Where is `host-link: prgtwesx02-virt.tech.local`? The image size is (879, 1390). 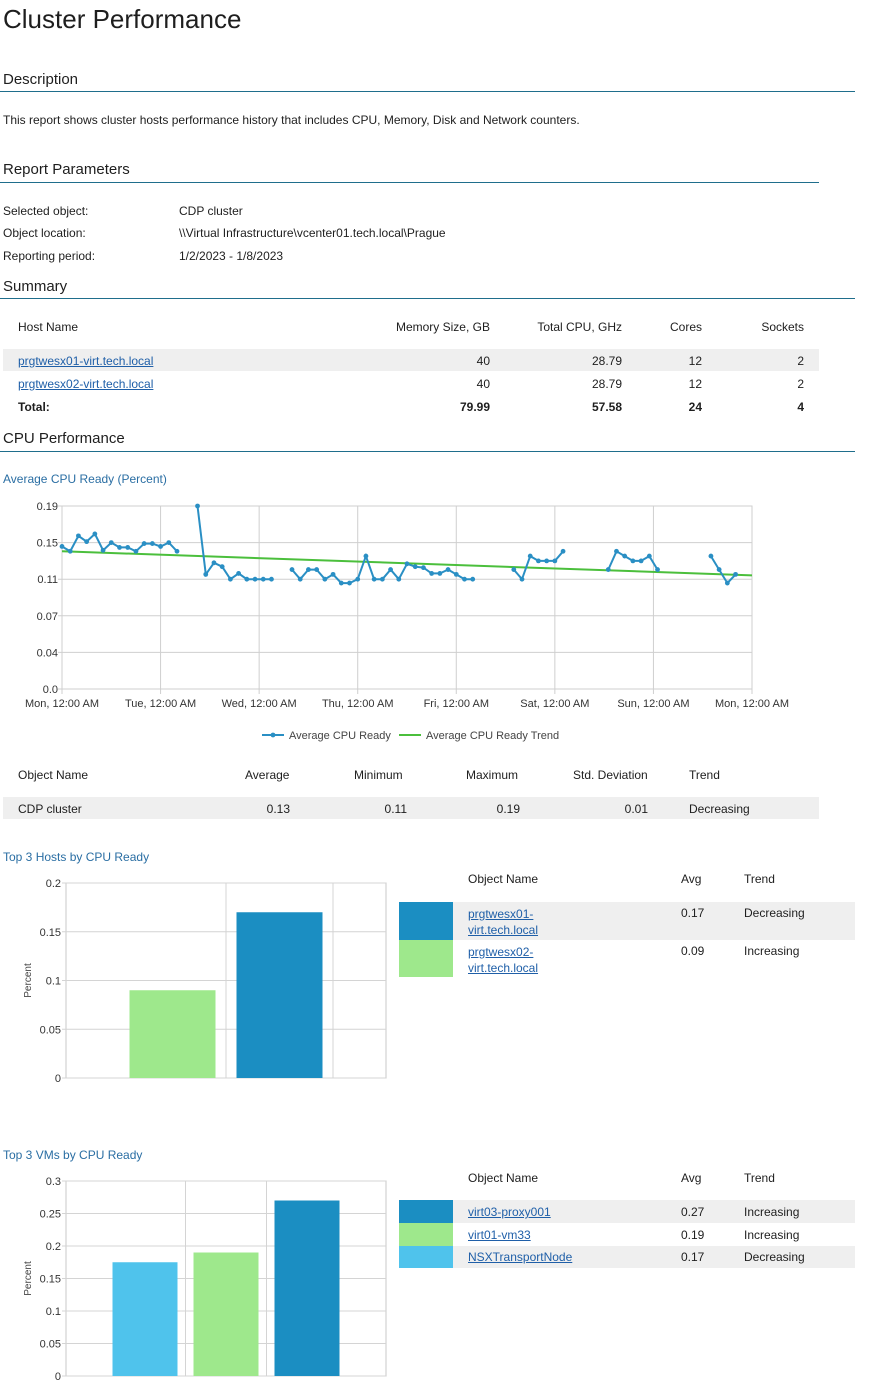 host-link: prgtwesx02-virt.tech.local is located at coordinates (86, 384).